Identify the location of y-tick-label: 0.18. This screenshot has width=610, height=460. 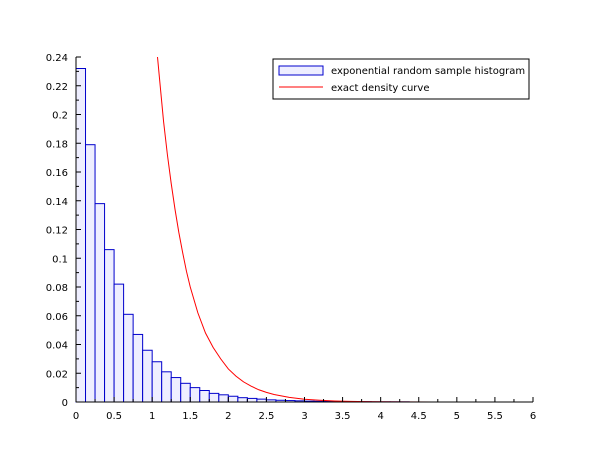
(57, 144).